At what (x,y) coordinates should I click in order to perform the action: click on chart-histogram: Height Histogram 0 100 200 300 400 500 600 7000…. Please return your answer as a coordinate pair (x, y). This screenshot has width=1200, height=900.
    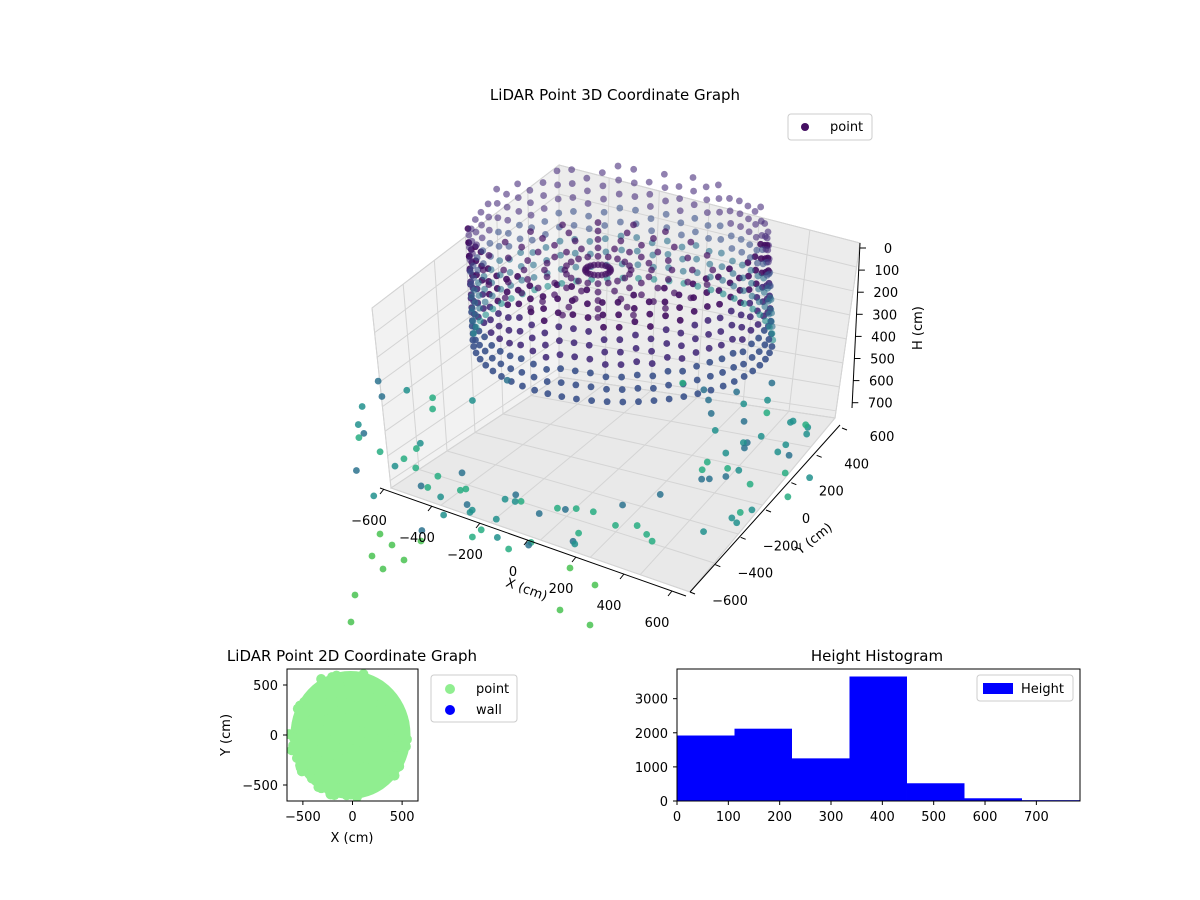
    Looking at the image, I should click on (858, 736).